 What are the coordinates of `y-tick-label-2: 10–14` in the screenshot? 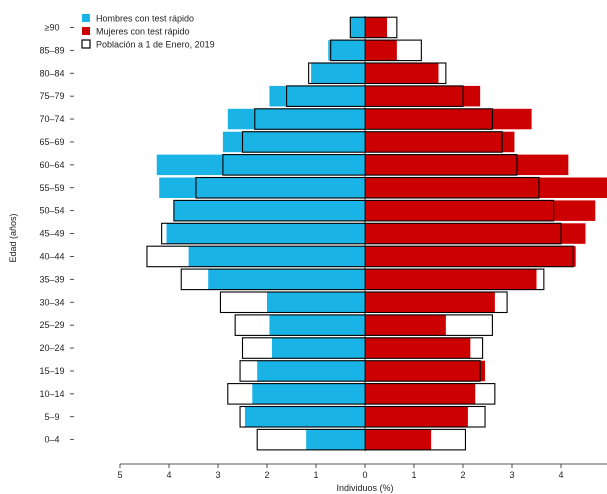 It's located at (51, 394).